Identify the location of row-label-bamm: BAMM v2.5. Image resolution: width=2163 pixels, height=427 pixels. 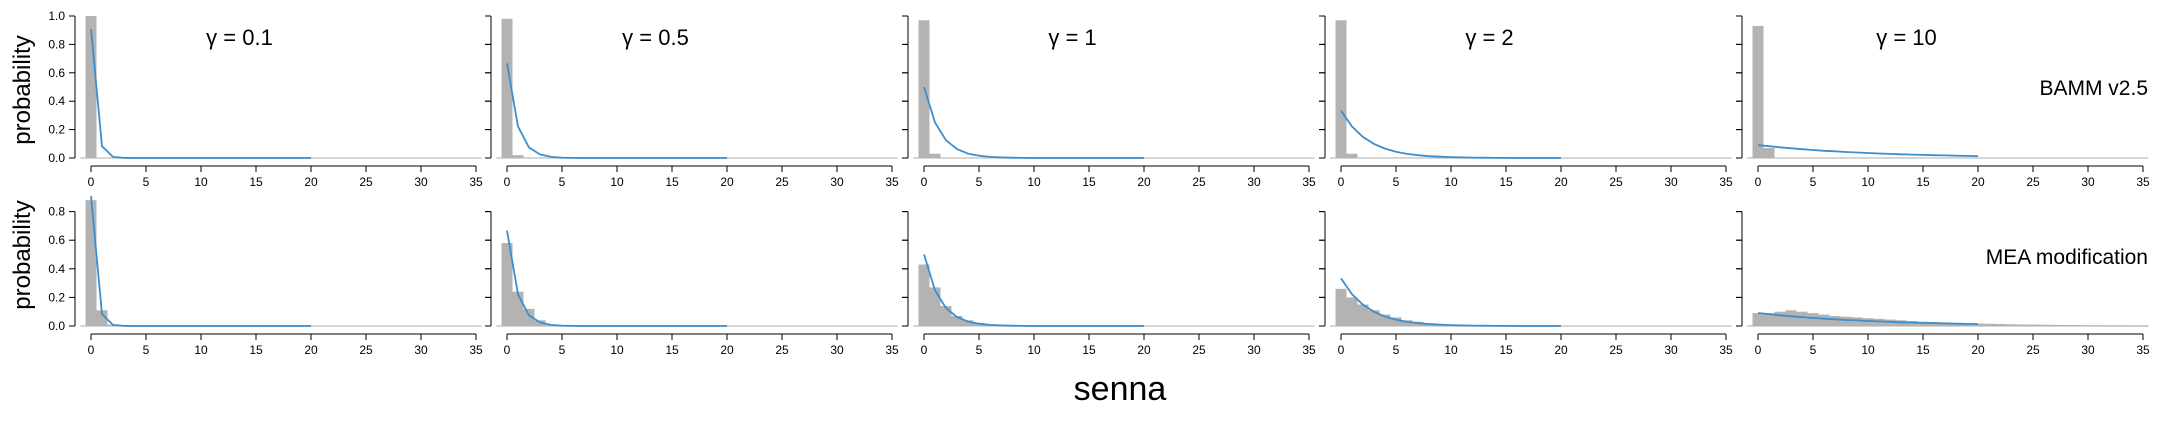
(2093, 88).